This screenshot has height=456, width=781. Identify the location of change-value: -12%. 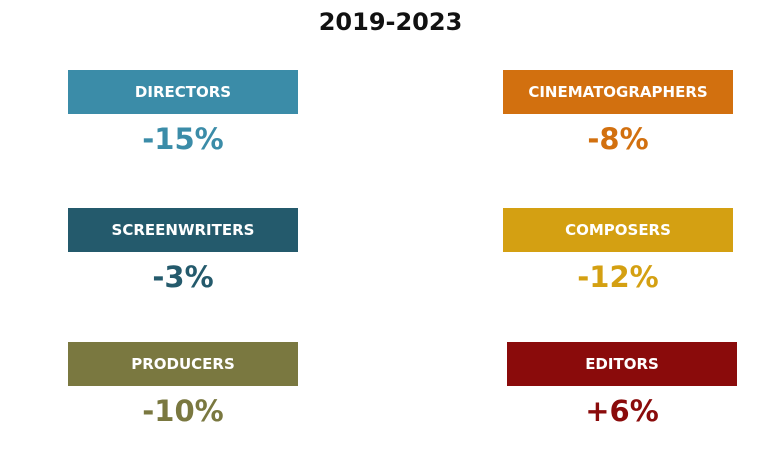
(618, 277).